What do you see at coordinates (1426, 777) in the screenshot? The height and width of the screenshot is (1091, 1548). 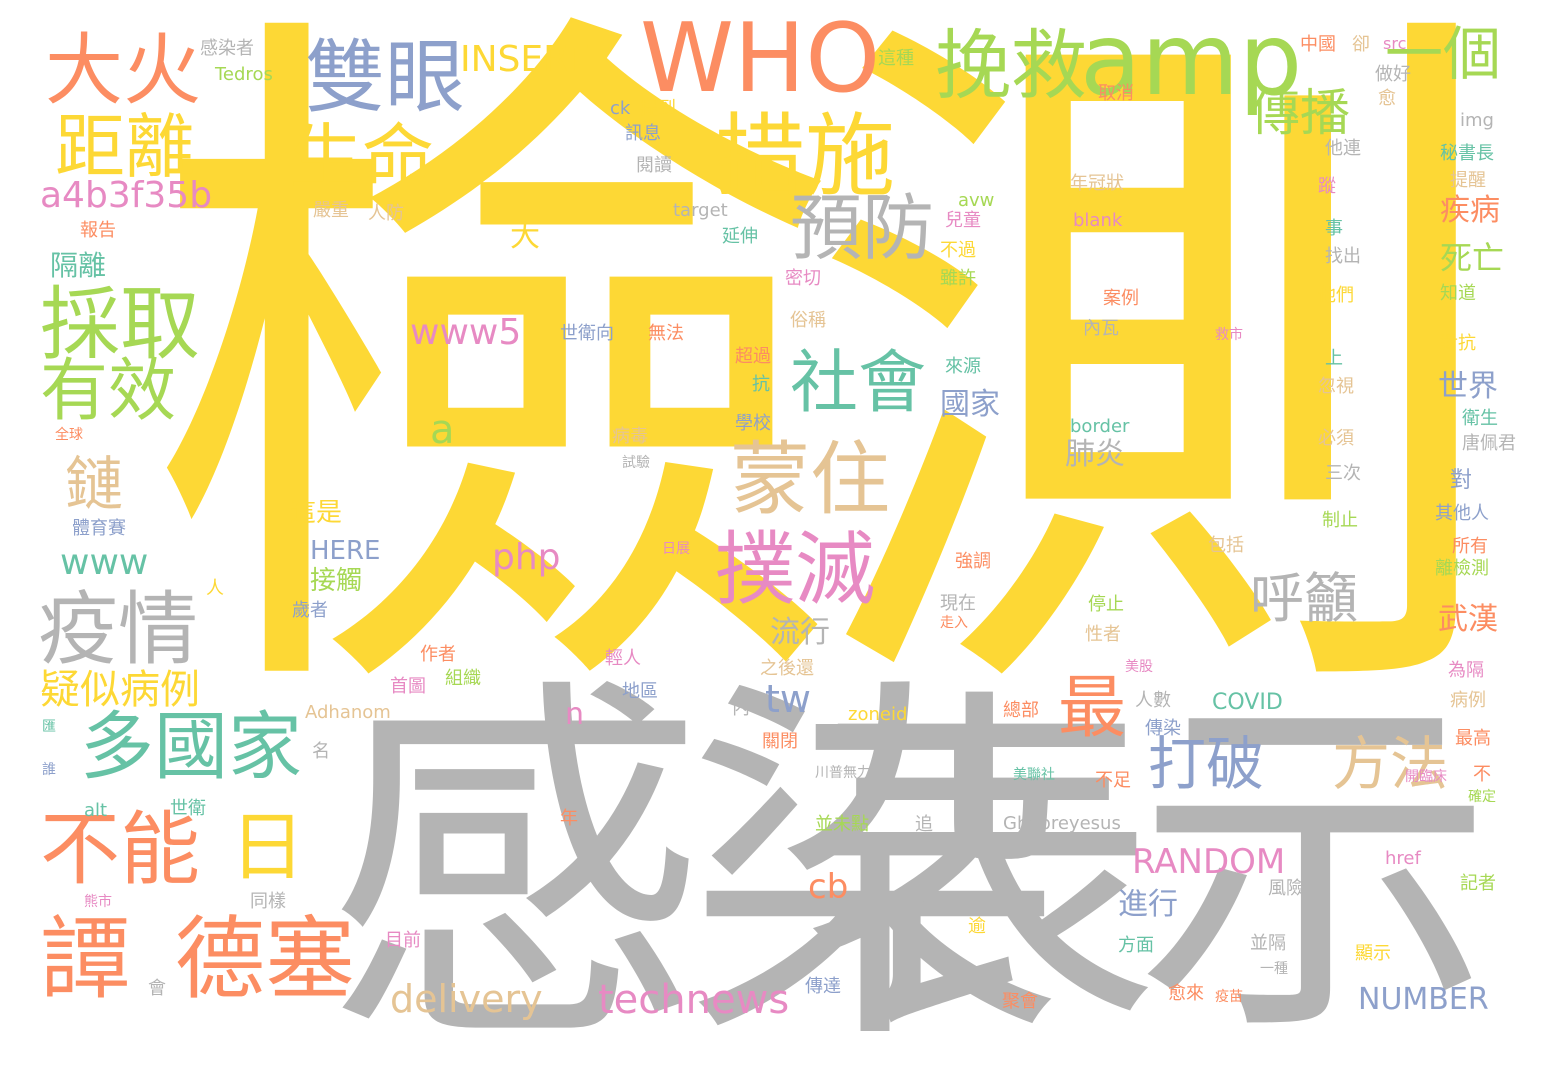 I see `word-kailinchuang: 開臨床` at bounding box center [1426, 777].